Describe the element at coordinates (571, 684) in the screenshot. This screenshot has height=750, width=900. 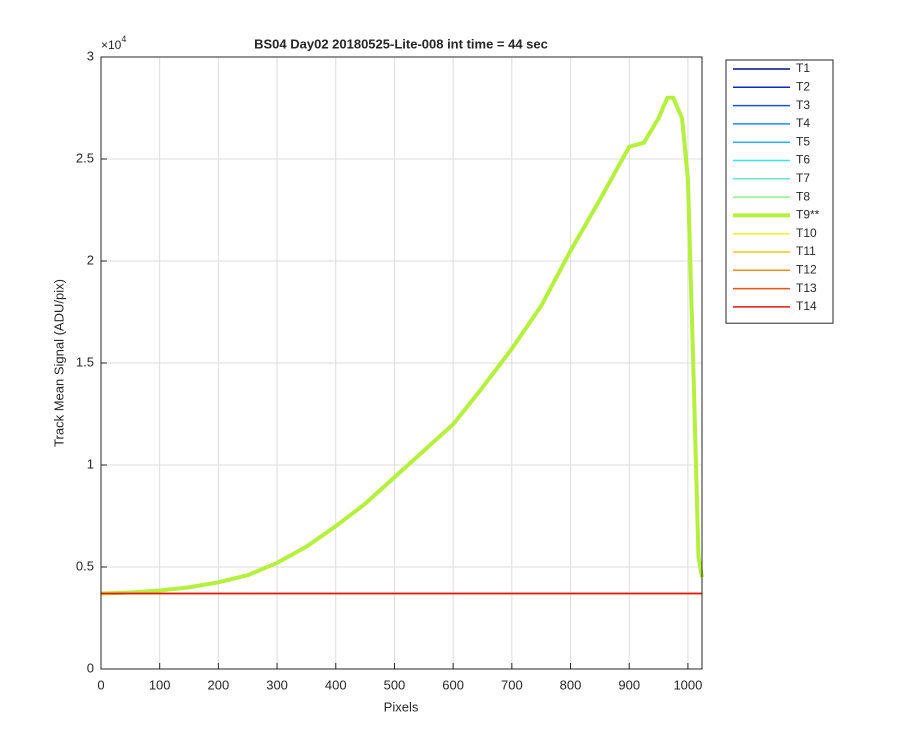
I see `x-tick-label: 800` at that location.